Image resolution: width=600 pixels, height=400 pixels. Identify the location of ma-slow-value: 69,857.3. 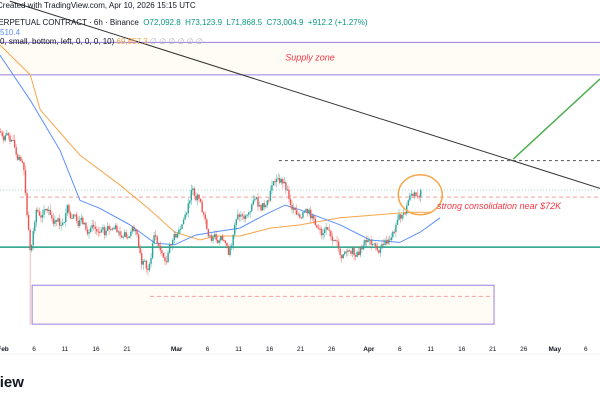
(132, 41).